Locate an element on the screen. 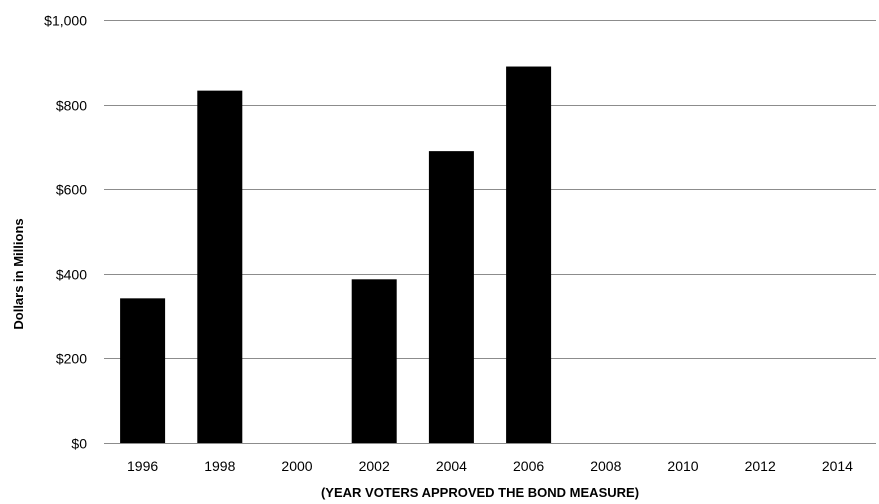 The image size is (879, 504). x-tick-label: 2004 is located at coordinates (451, 466).